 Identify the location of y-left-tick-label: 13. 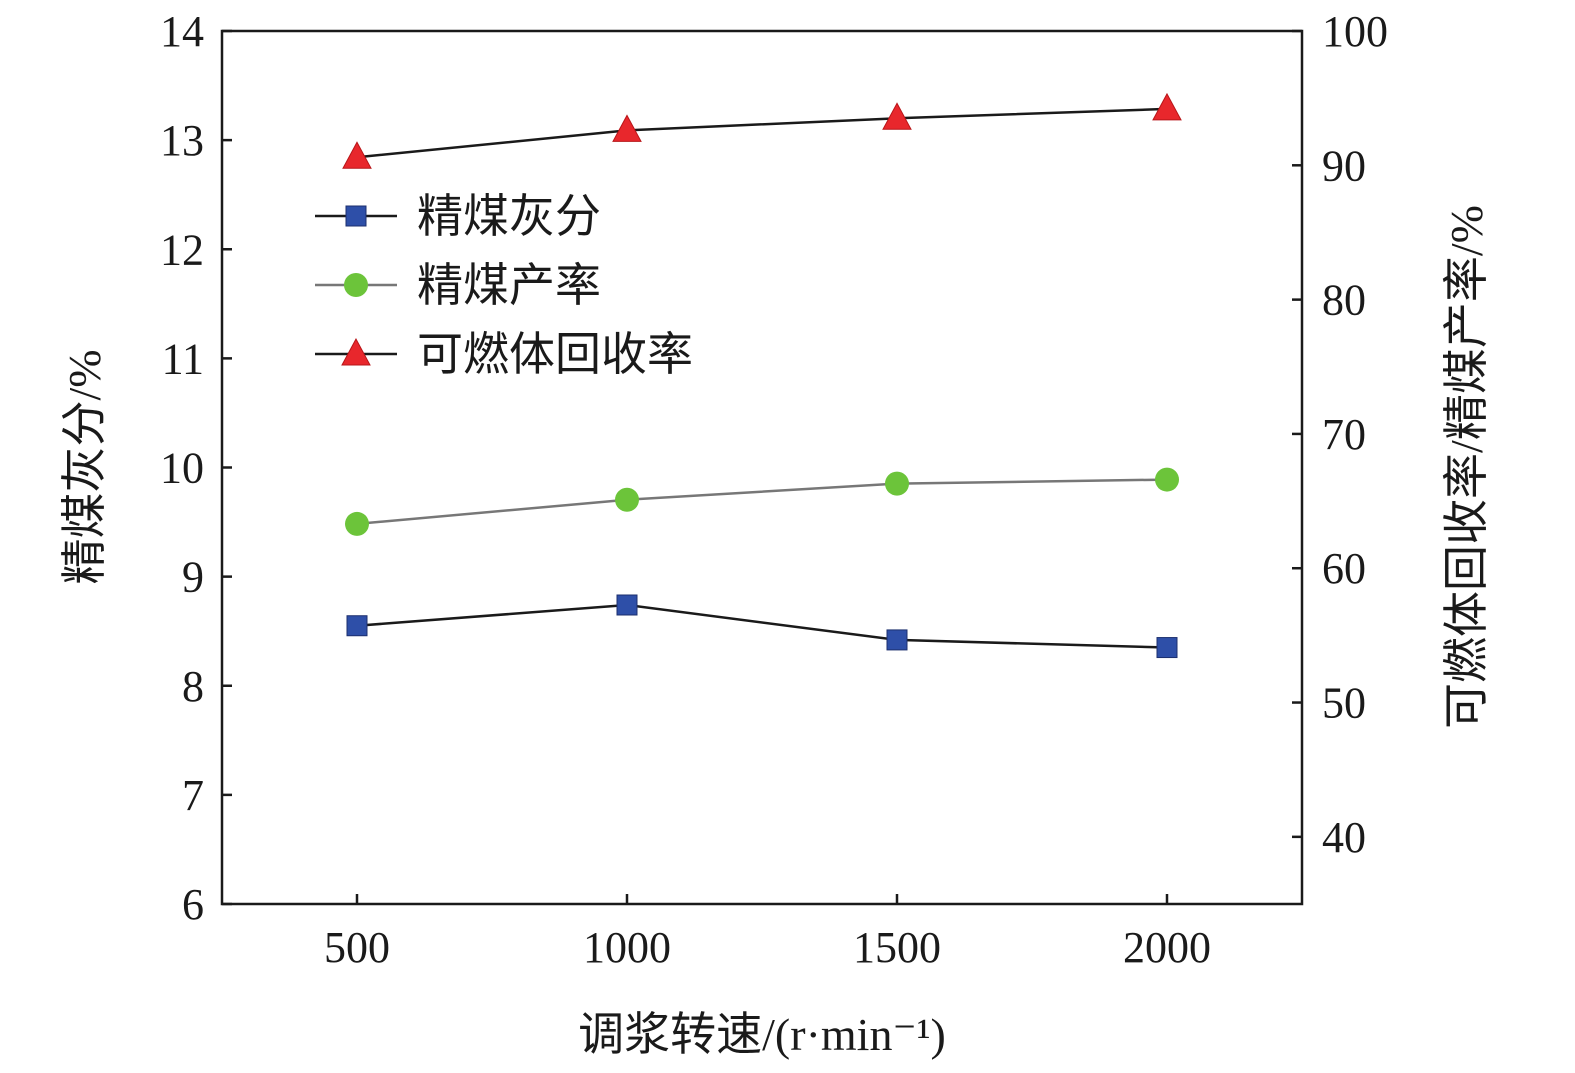
(182, 140).